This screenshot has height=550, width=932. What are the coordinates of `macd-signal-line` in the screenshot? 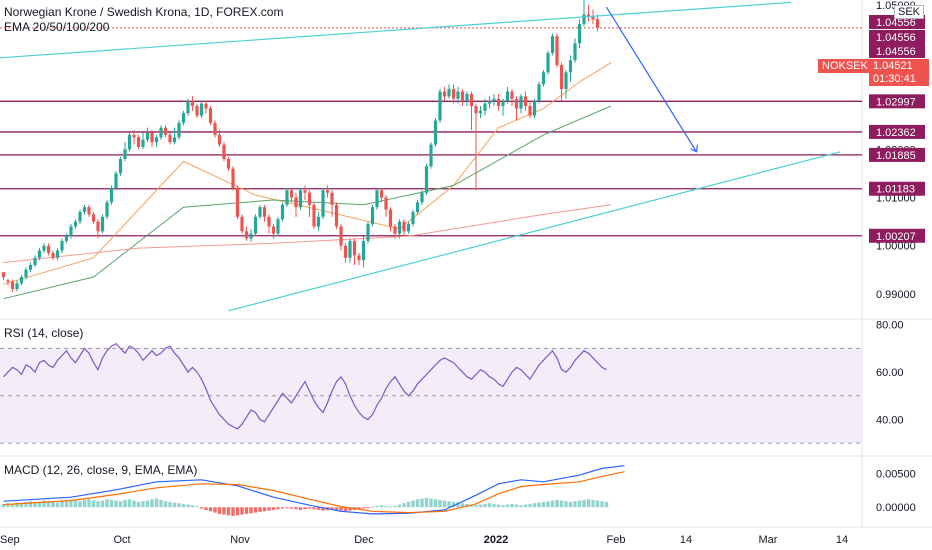 It's located at (314, 492).